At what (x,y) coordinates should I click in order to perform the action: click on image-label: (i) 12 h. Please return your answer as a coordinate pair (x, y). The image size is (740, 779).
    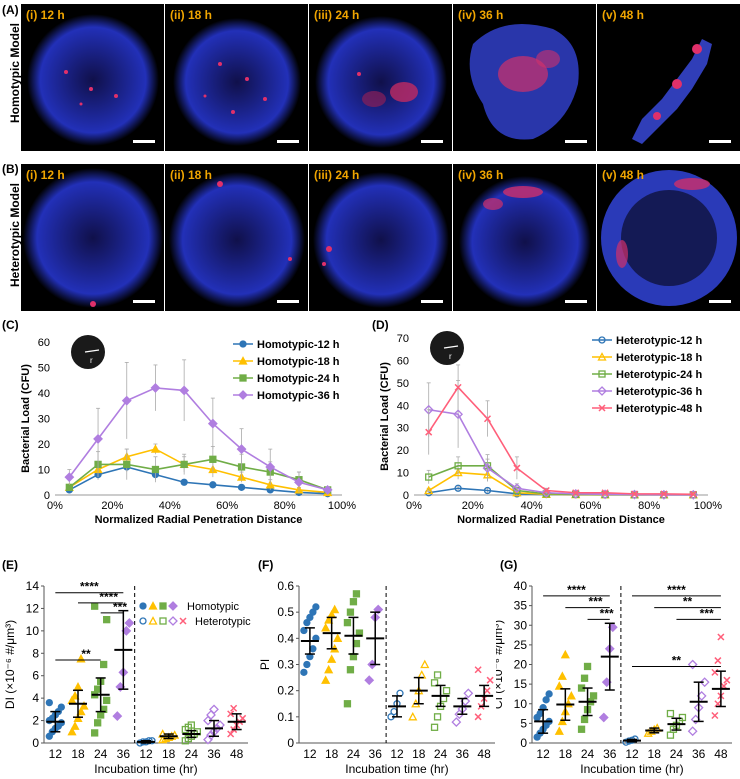
    Looking at the image, I should click on (45, 175).